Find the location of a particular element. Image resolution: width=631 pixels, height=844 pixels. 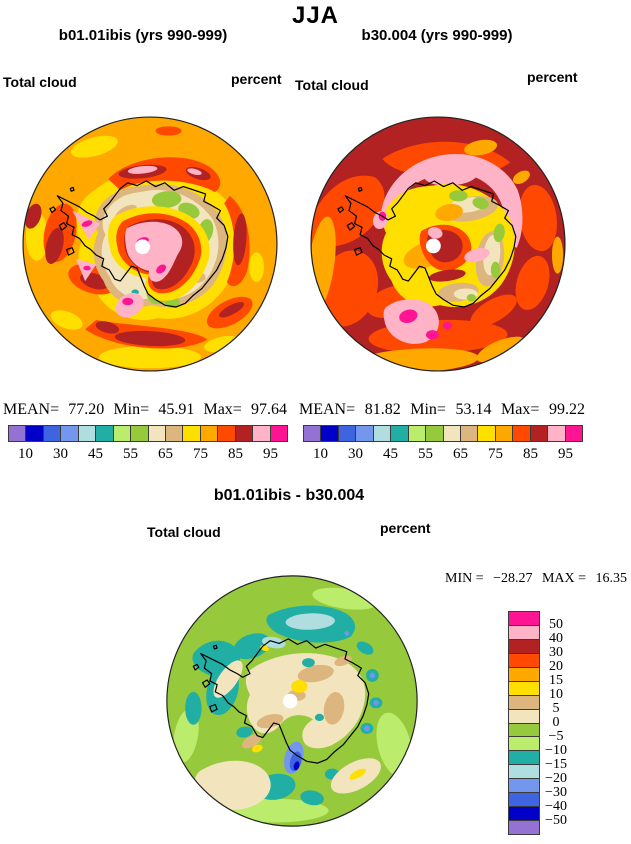

diff-colorbar-tick-label: −30 is located at coordinates (556, 792).